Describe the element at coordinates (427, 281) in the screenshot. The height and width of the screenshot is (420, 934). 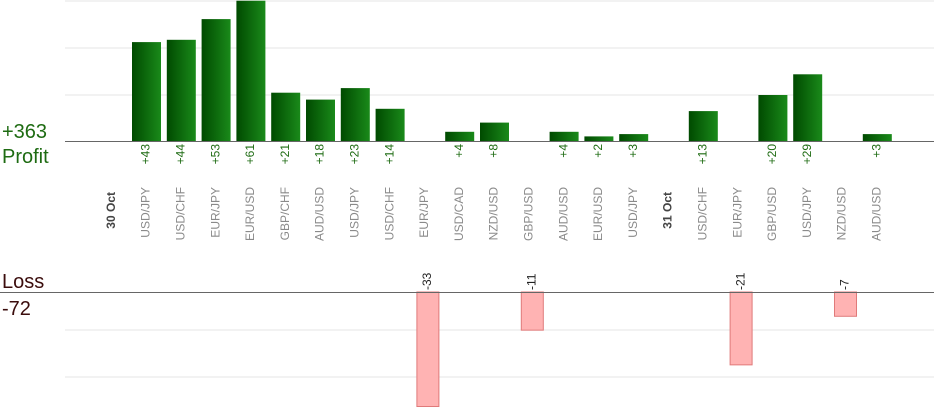
I see `loss-value-label: -33` at that location.